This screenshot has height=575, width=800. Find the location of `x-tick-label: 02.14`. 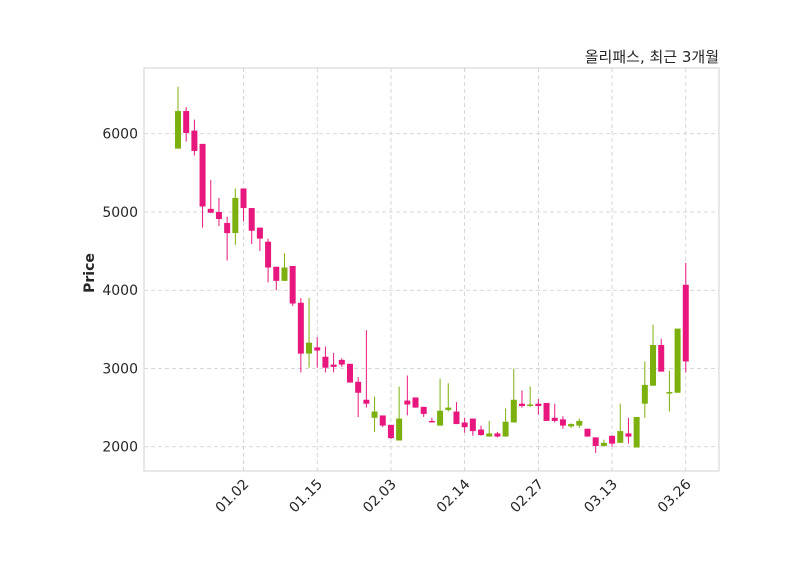

x-tick-label: 02.14 is located at coordinates (454, 496).